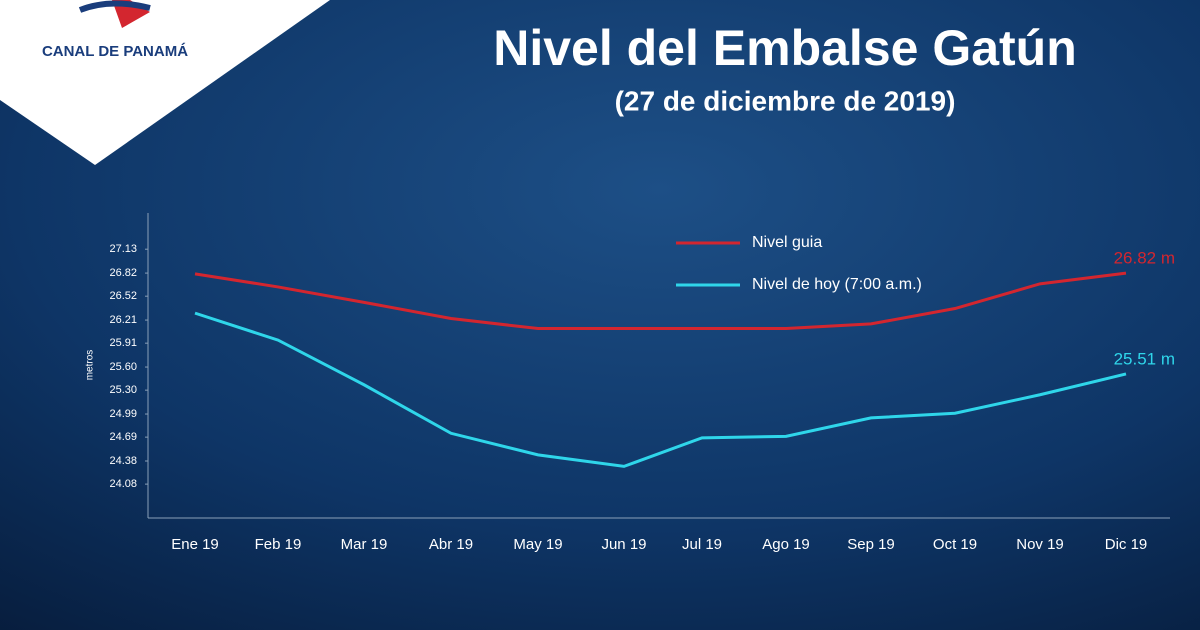  Describe the element at coordinates (123, 320) in the screenshot. I see `y-tick-label: 26.21` at that location.